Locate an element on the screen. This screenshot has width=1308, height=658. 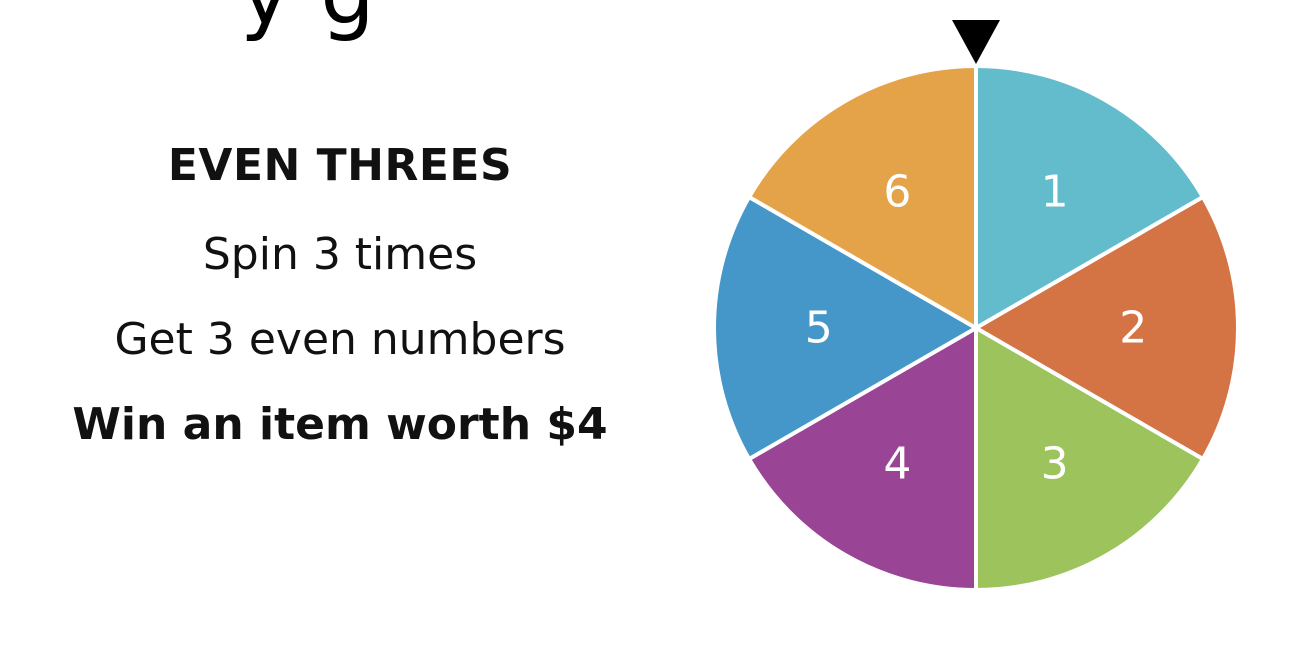
rule-spin: Spin 3 times is located at coordinates (340, 254).